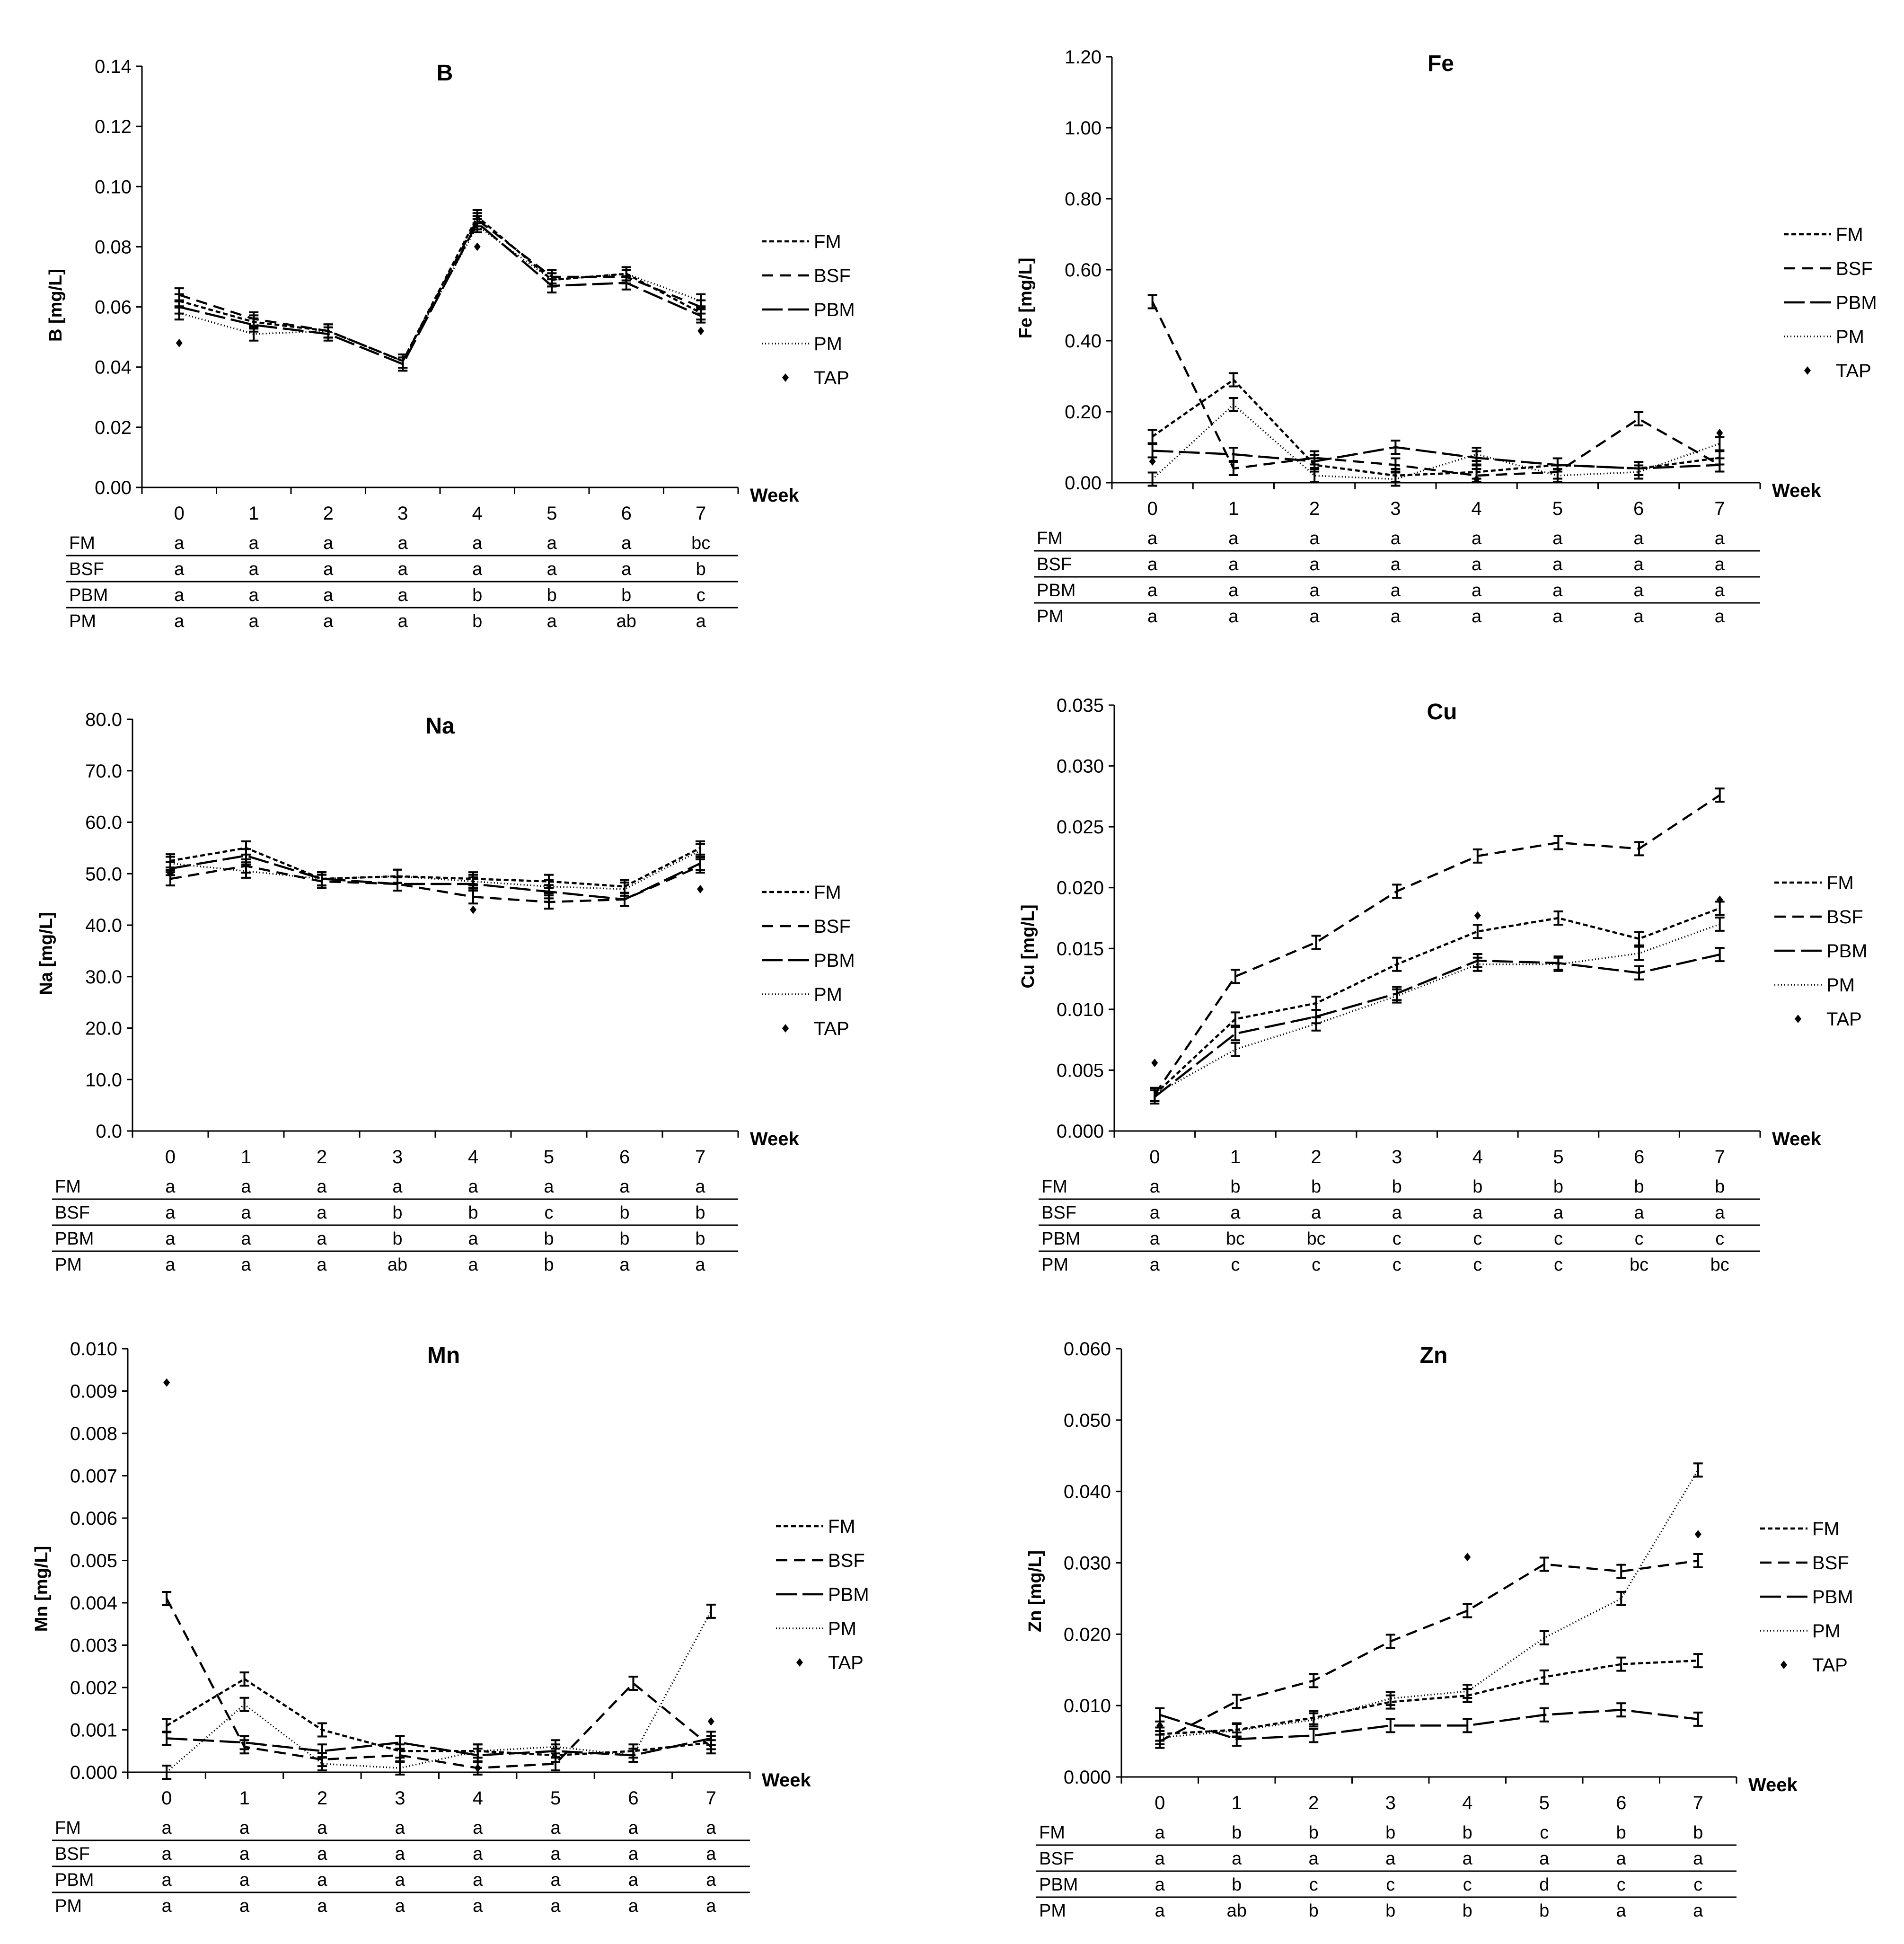 The image size is (1904, 1944). I want to click on data-point-fm, so click(167, 1725).